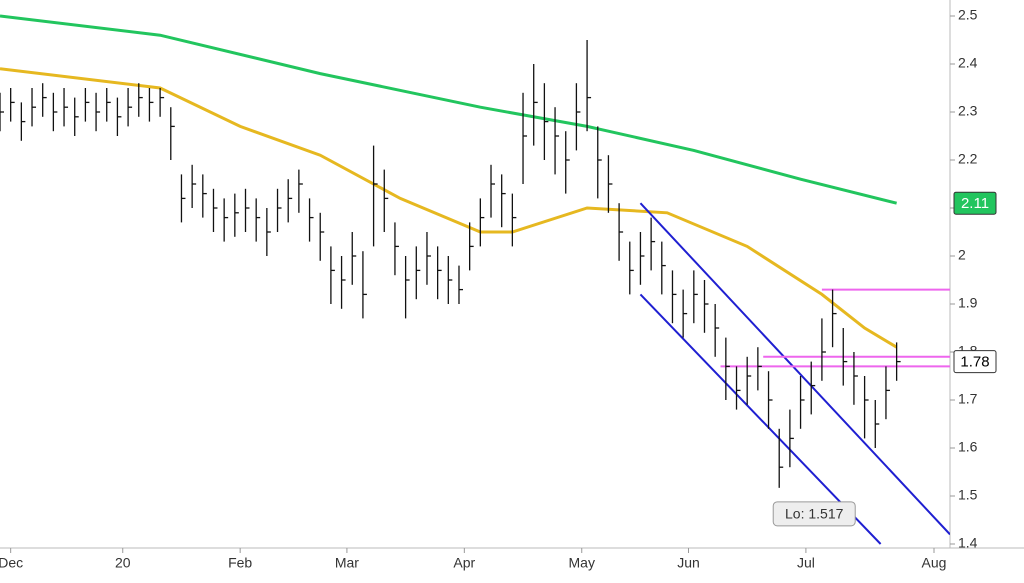 The height and width of the screenshot is (583, 1024). What do you see at coordinates (582, 563) in the screenshot?
I see `x-tick-label: May` at bounding box center [582, 563].